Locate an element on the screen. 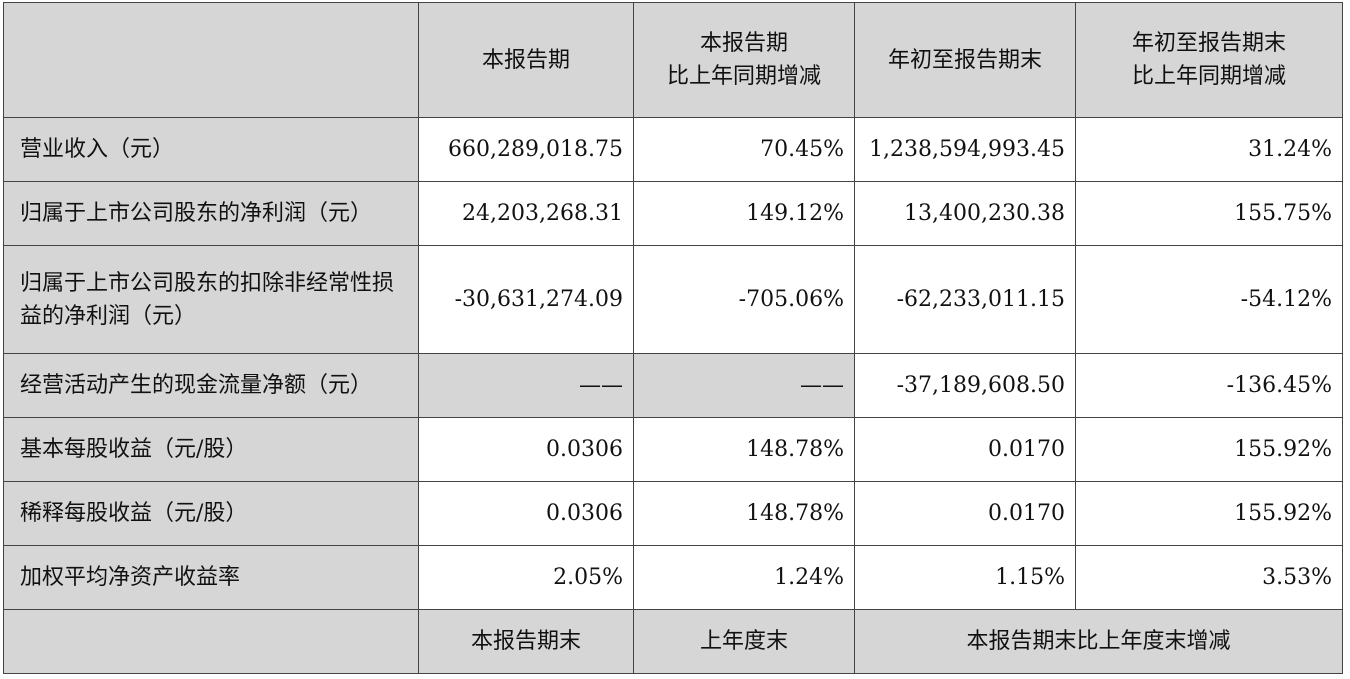 The image size is (1350, 679). header-ytd: 年初至报告期末 is located at coordinates (965, 60).